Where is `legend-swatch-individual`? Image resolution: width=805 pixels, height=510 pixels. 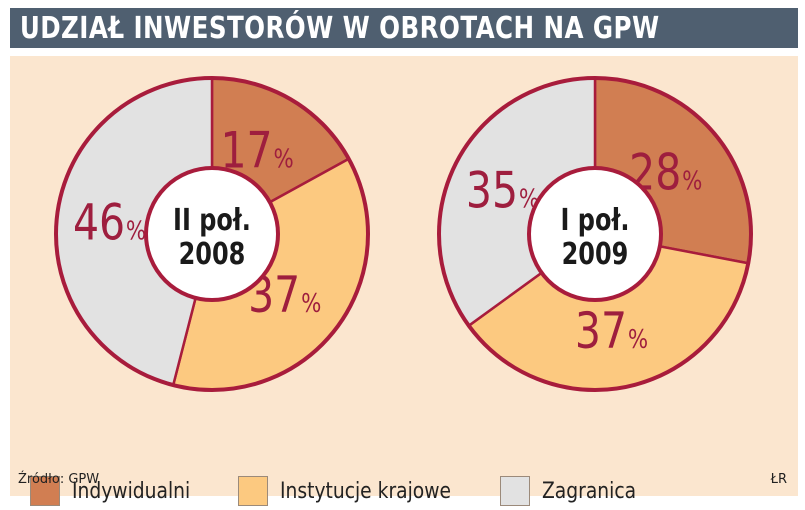 legend-swatch-individual is located at coordinates (45, 491).